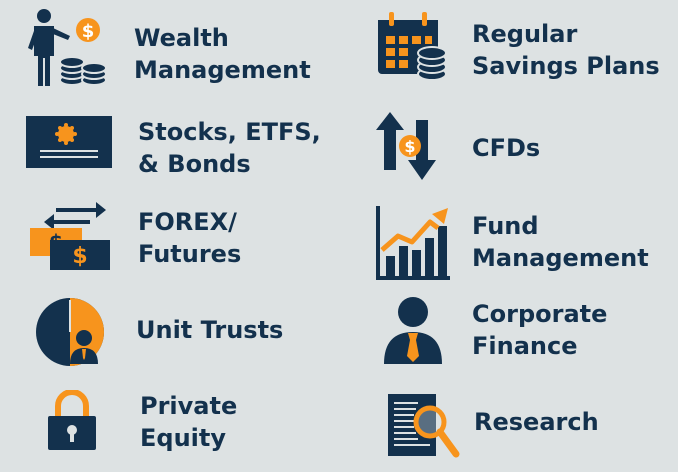  I want to click on forex-exchange-icon: $ $, so click(70, 236).